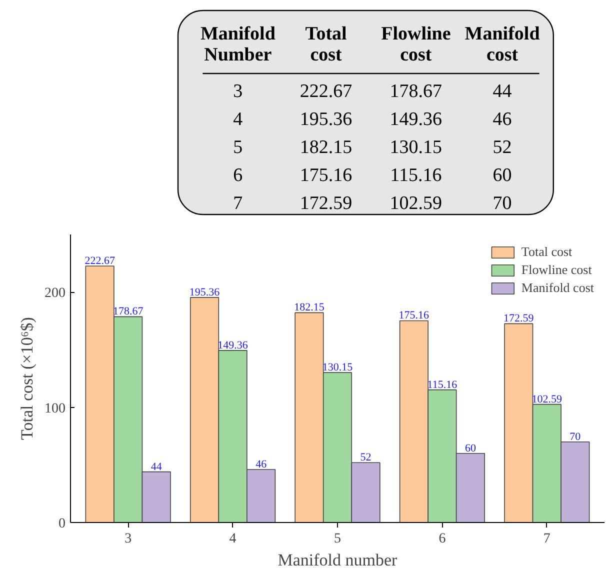 The width and height of the screenshot is (606, 572). What do you see at coordinates (326, 203) in the screenshot?
I see `text: 172.59` at bounding box center [326, 203].